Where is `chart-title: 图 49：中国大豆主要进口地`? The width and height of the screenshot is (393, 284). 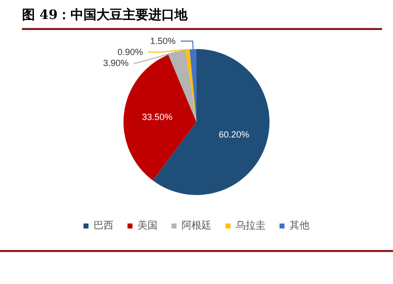
chart-title: 图 49：中国大豆主要进口地 is located at coordinates (202, 18).